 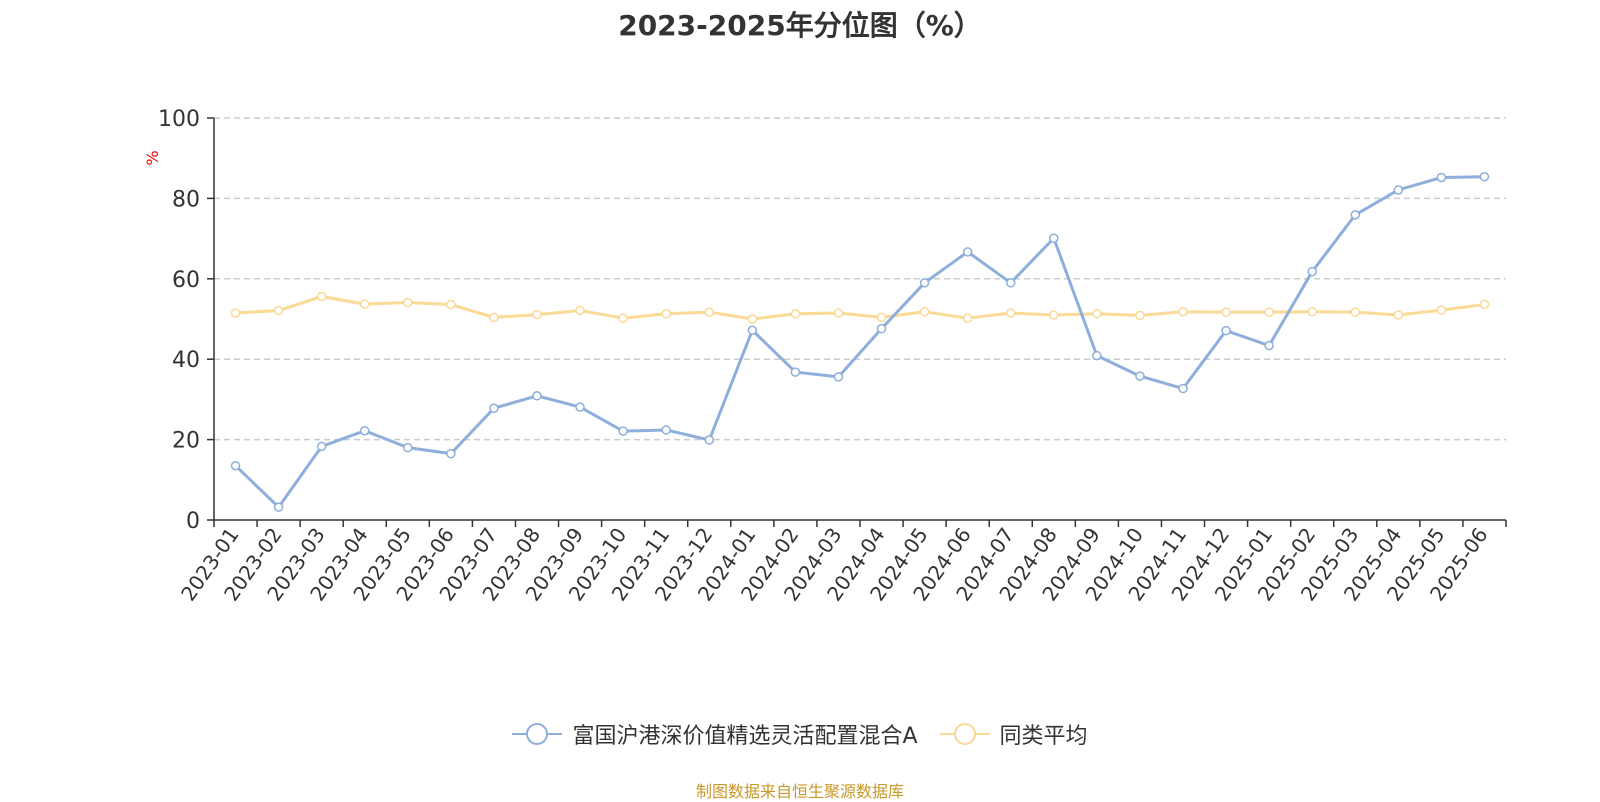 What do you see at coordinates (186, 199) in the screenshot?
I see `y-tick-label: 80` at bounding box center [186, 199].